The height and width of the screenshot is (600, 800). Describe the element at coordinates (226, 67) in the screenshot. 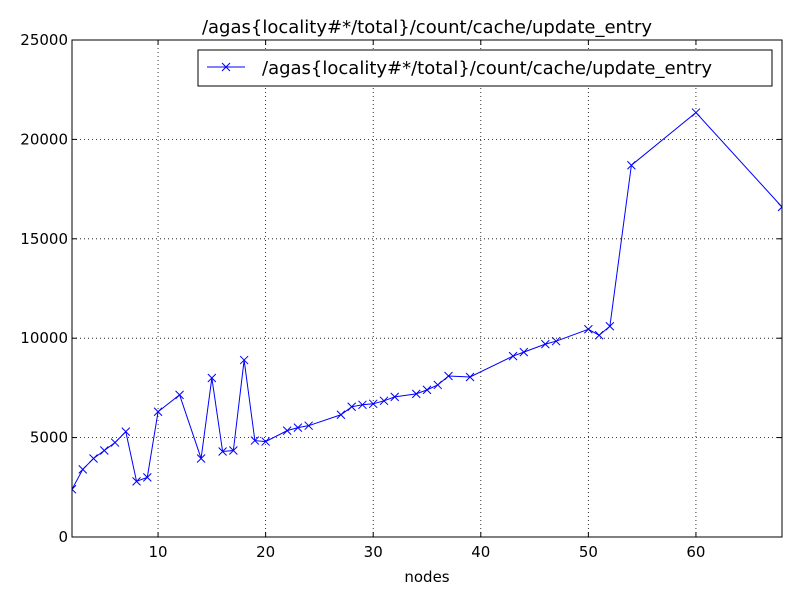

I see `legend-marker-sample` at that location.